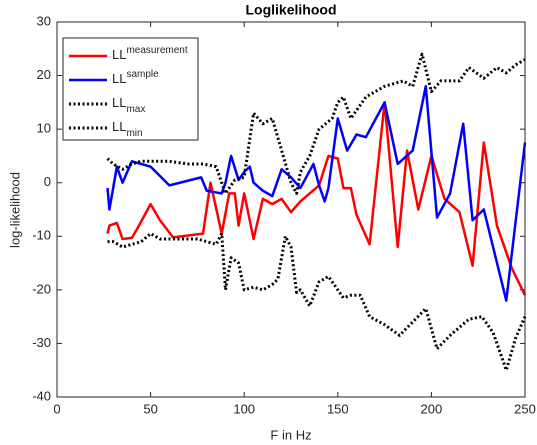 The height and width of the screenshot is (445, 537). I want to click on y-tick-label: -40, so click(41, 395).